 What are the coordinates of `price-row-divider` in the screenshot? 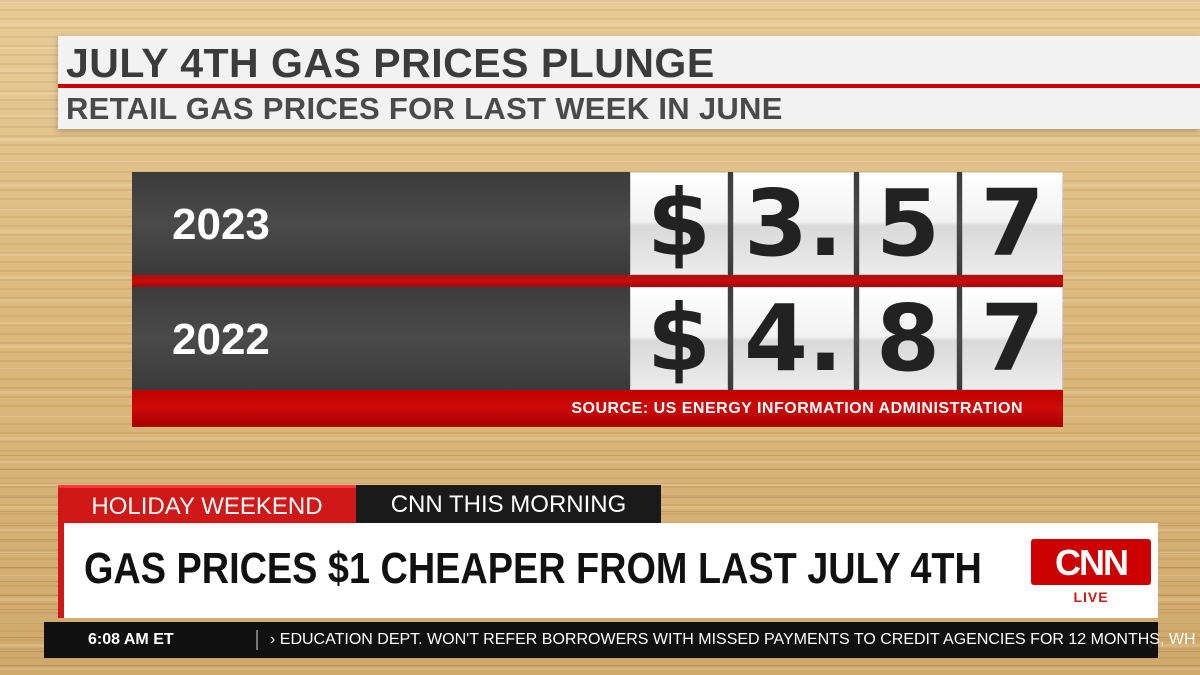 It's located at (597, 281).